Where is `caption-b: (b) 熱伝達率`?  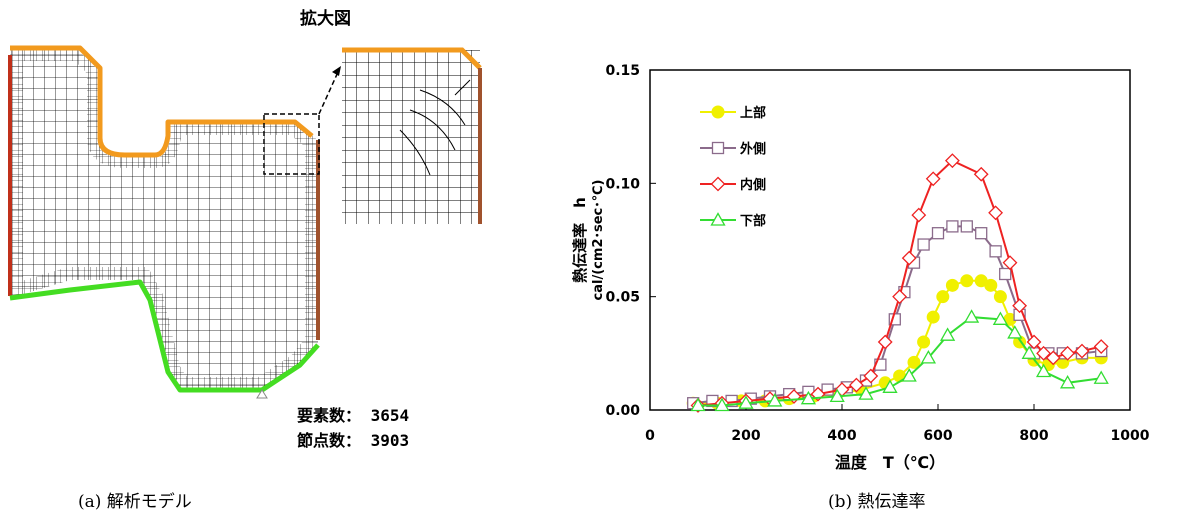 caption-b: (b) 熱伝達率 is located at coordinates (877, 502).